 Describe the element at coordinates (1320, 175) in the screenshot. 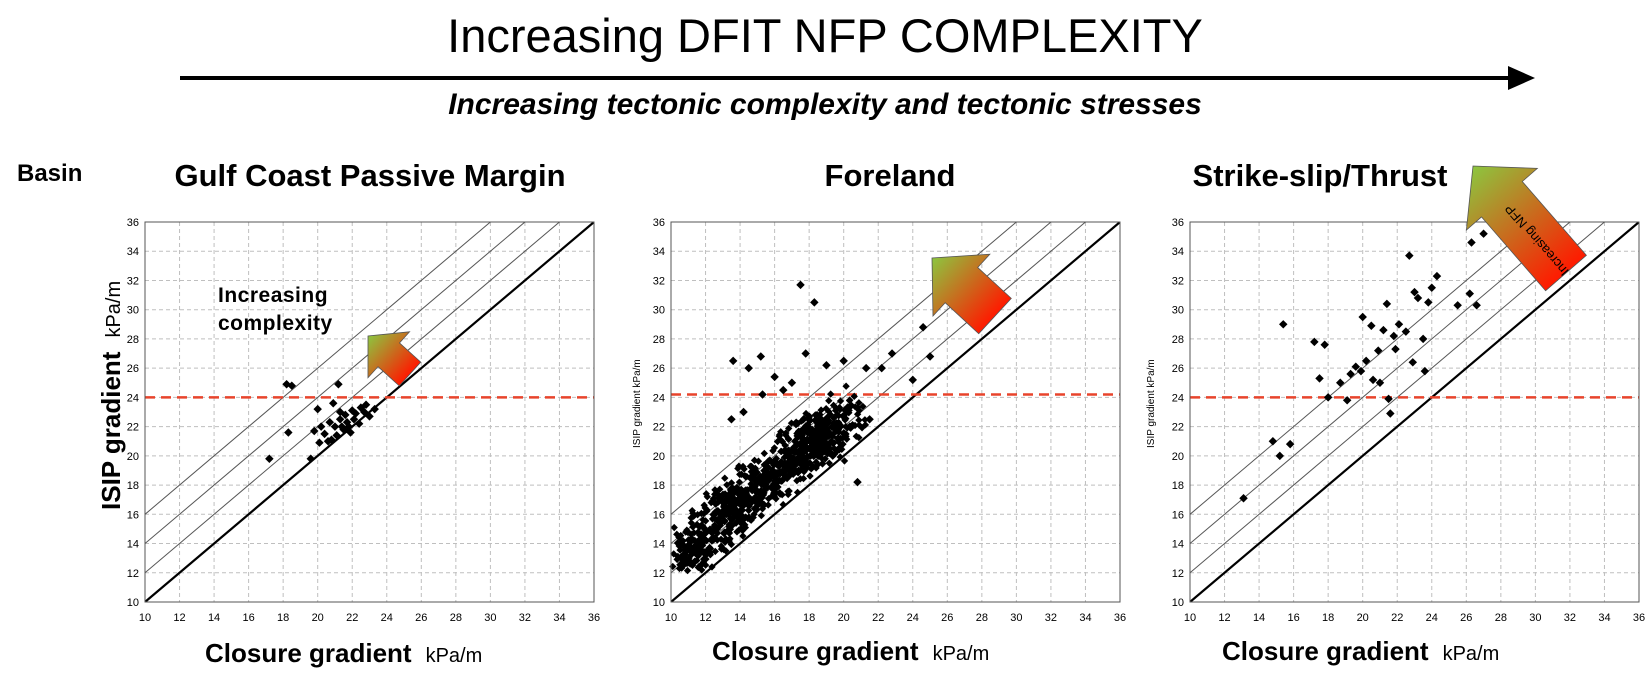

I see `chart-3-title: Strike-slip/Thrust` at that location.